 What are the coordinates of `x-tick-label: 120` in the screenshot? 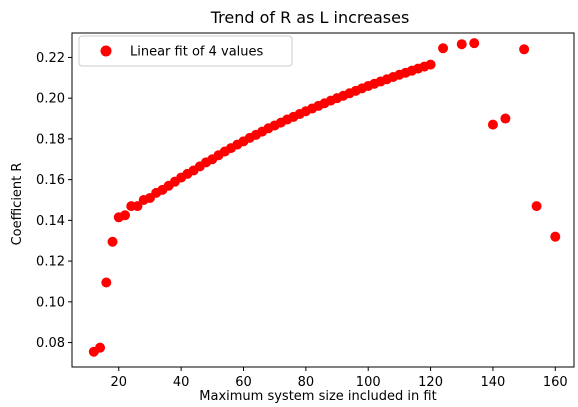 It's located at (430, 382).